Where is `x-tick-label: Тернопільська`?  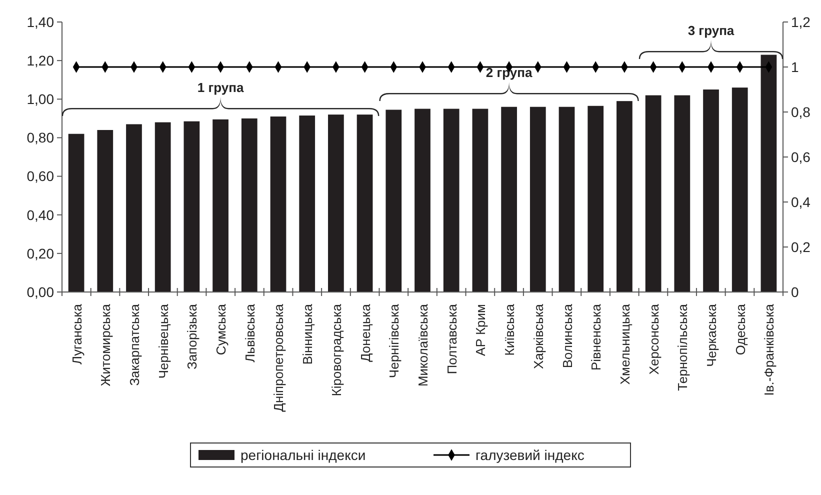 x-tick-label: Тернопільська is located at coordinates (682, 347).